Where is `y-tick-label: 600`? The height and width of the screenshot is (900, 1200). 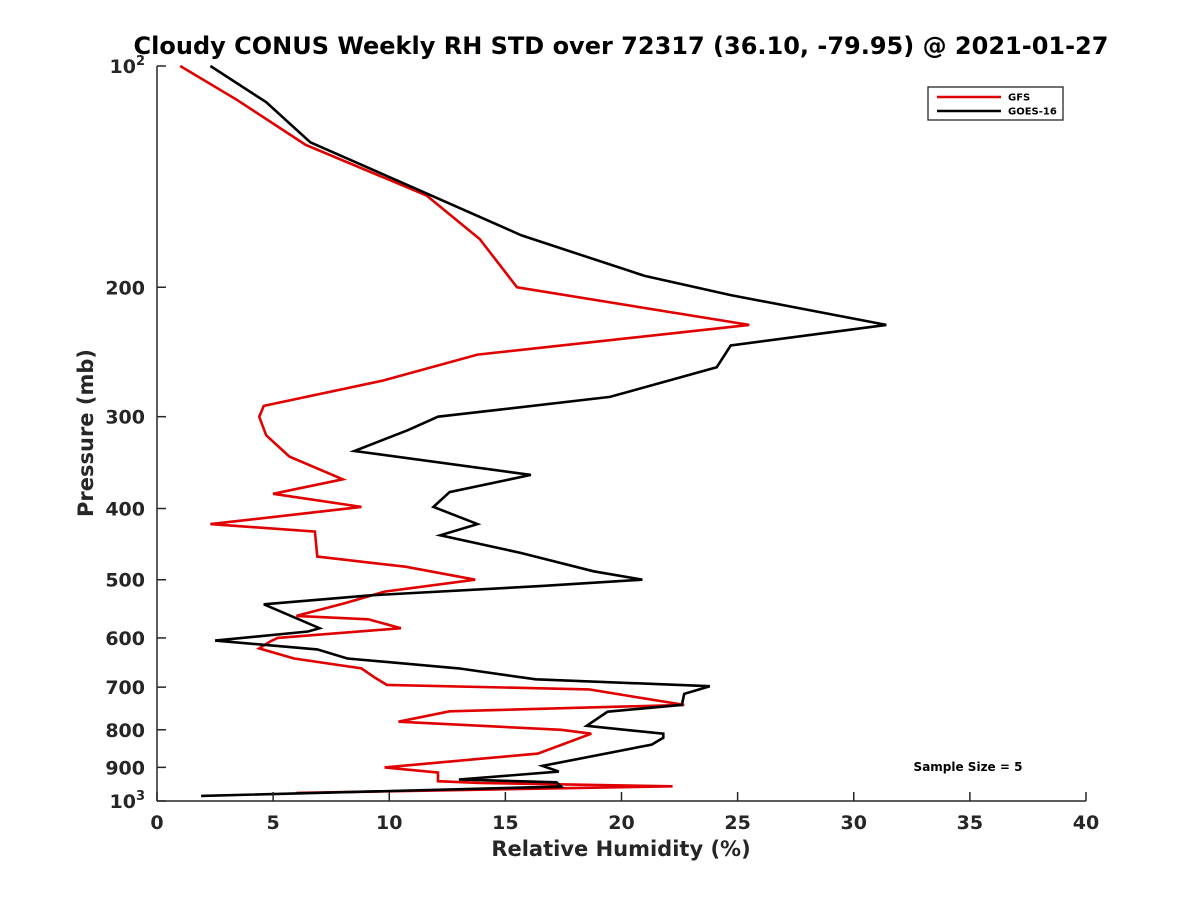
y-tick-label: 600 is located at coordinates (125, 639).